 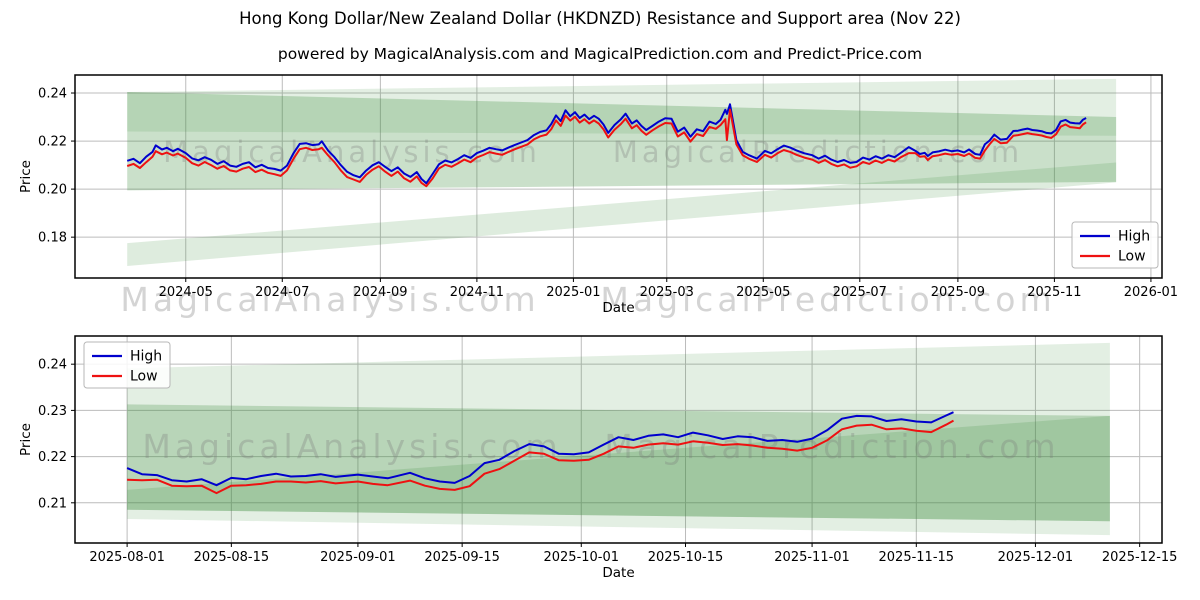 I want to click on x-tick-label: 2025-11-01, so click(x=812, y=557).